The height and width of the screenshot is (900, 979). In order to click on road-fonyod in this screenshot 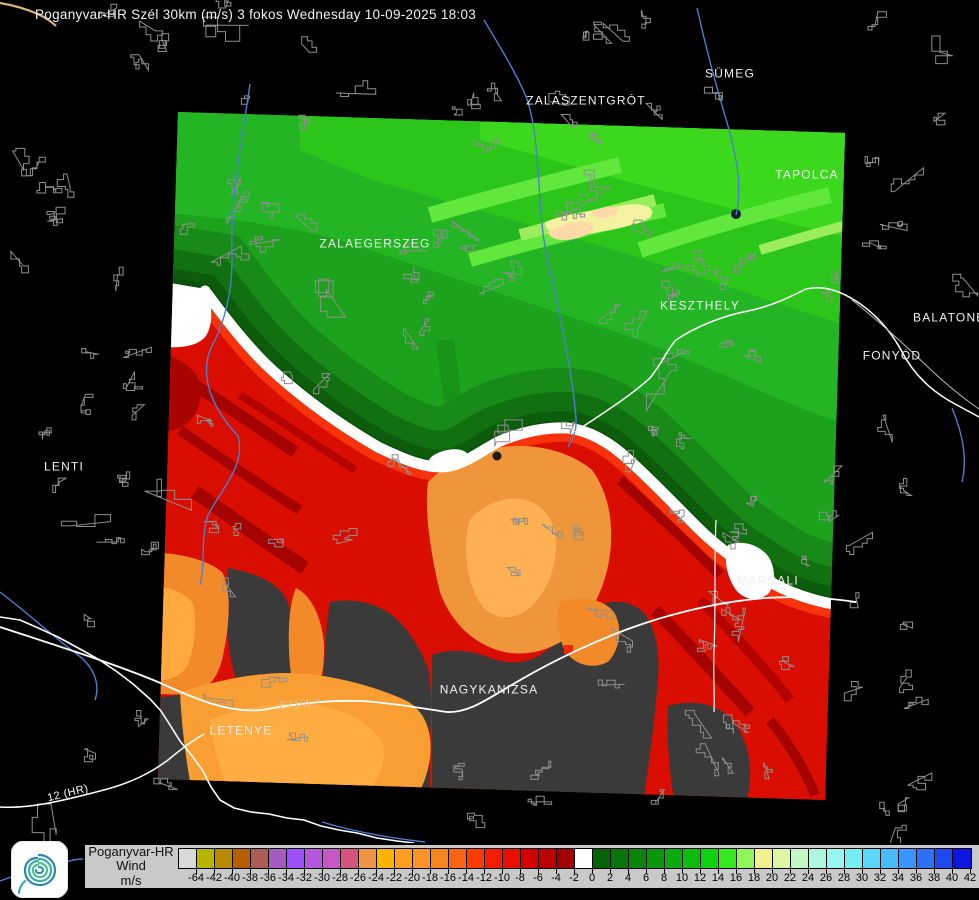, I will do `click(776, 360)`.